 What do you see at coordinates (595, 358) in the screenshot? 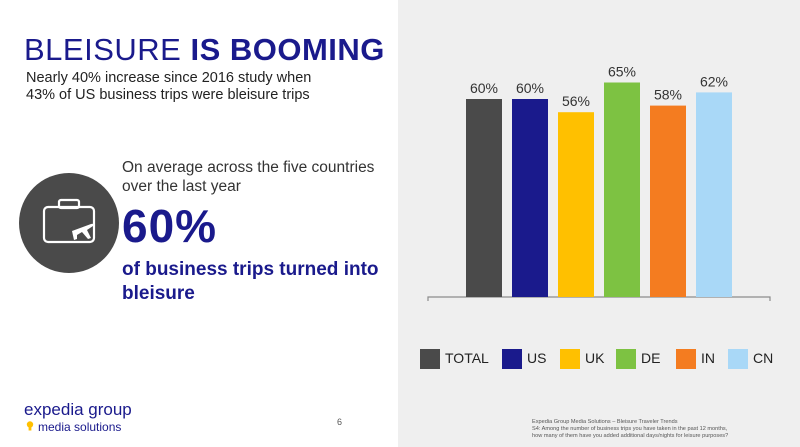
I see `legend-label-uk: UK` at bounding box center [595, 358].